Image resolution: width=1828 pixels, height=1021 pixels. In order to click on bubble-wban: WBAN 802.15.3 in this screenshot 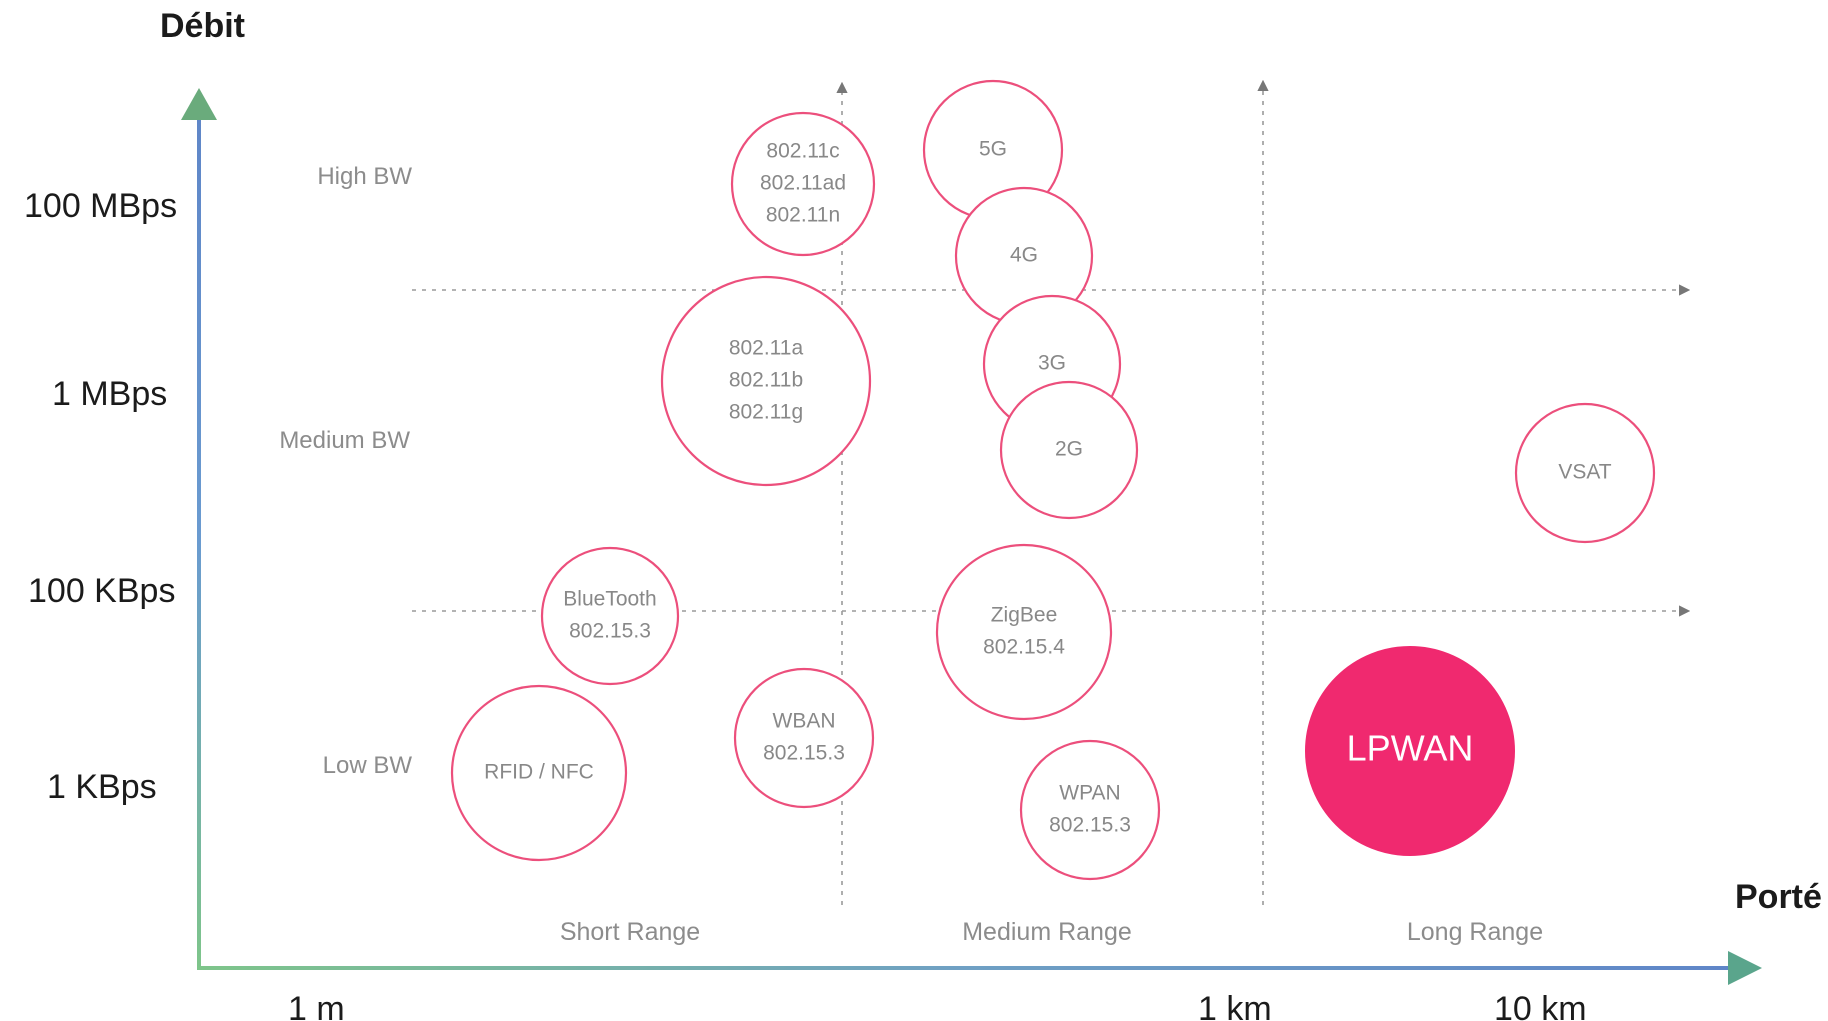, I will do `click(804, 738)`.